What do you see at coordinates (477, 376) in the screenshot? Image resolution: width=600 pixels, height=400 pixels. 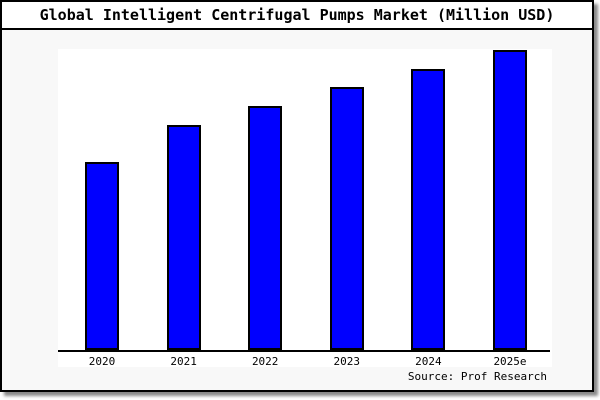 I see `source-note: Source: Prof Research` at bounding box center [477, 376].